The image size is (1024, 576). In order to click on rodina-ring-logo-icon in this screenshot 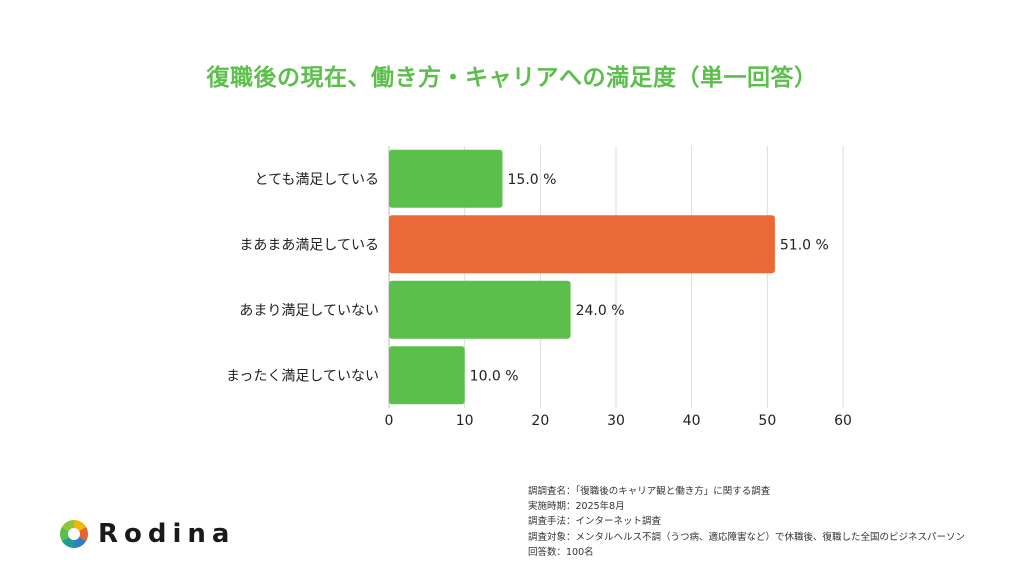, I will do `click(74, 534)`.